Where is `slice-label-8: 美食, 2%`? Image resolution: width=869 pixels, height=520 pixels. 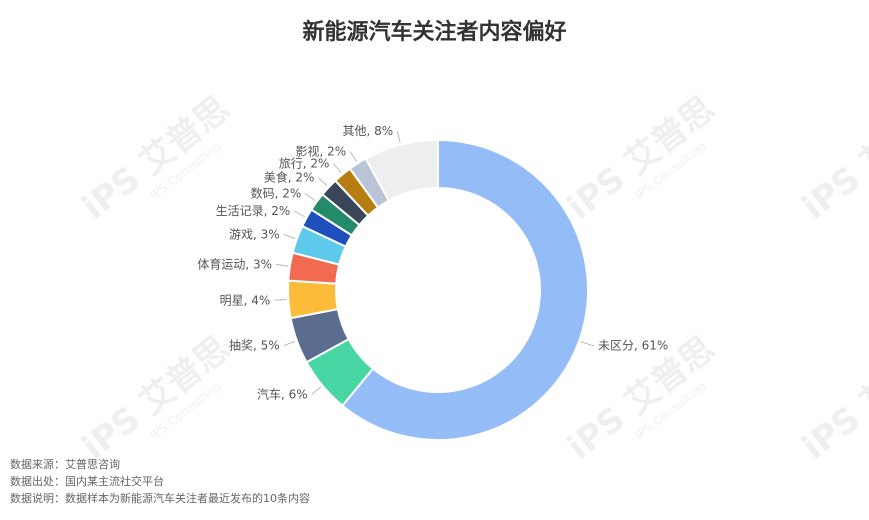
slice-label-8: 美食, 2% is located at coordinates (289, 177).